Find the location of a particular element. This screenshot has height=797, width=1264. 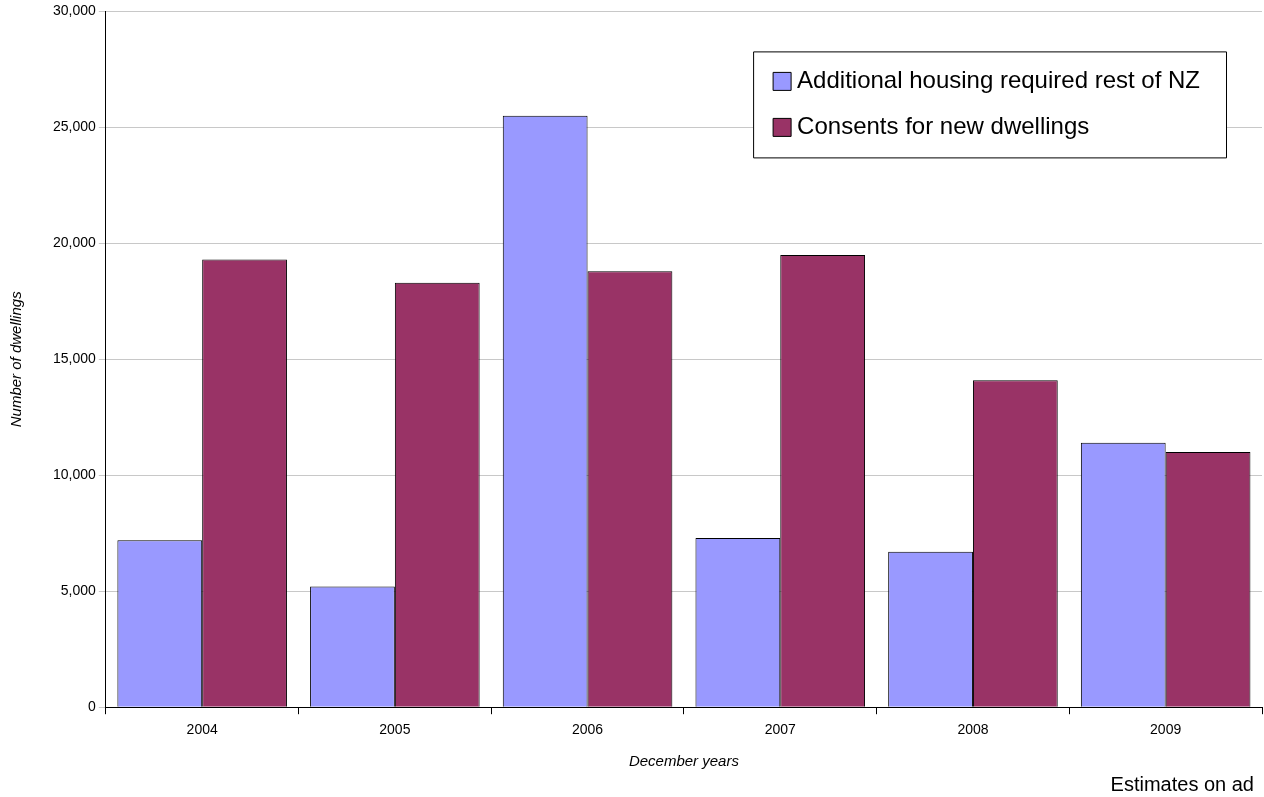

y-tick-label: 0 is located at coordinates (92, 706).